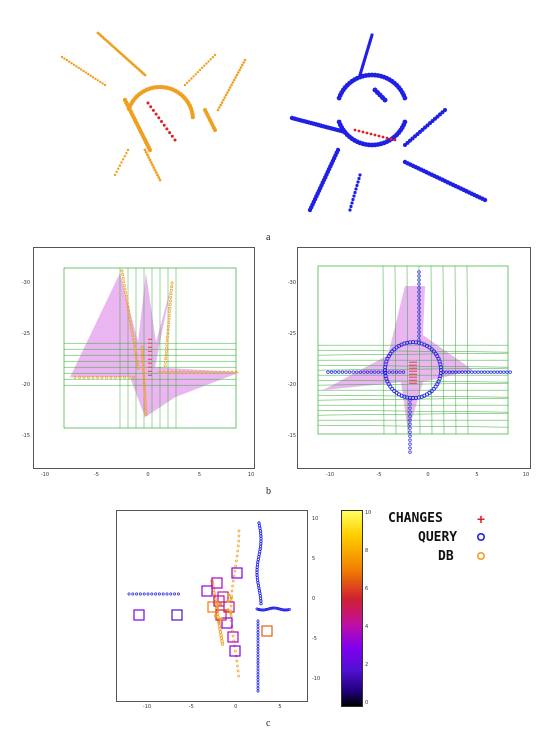 The height and width of the screenshot is (738, 543). Describe the element at coordinates (155, 345) in the screenshot. I see `occupancy-fill` at that location.